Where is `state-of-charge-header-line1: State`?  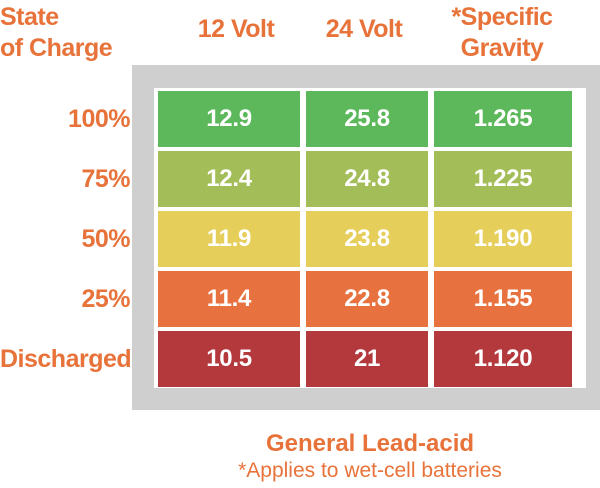
state-of-charge-header-line1: State is located at coordinates (29, 17).